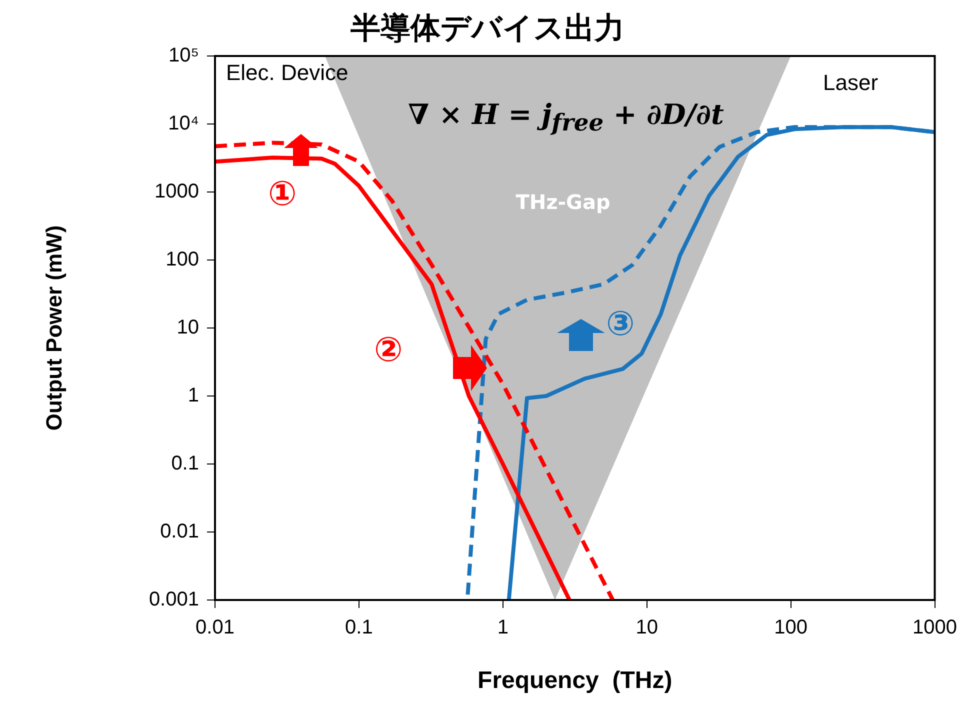 The width and height of the screenshot is (973, 708). What do you see at coordinates (185, 463) in the screenshot?
I see `y-tick-label: 0.1` at bounding box center [185, 463].